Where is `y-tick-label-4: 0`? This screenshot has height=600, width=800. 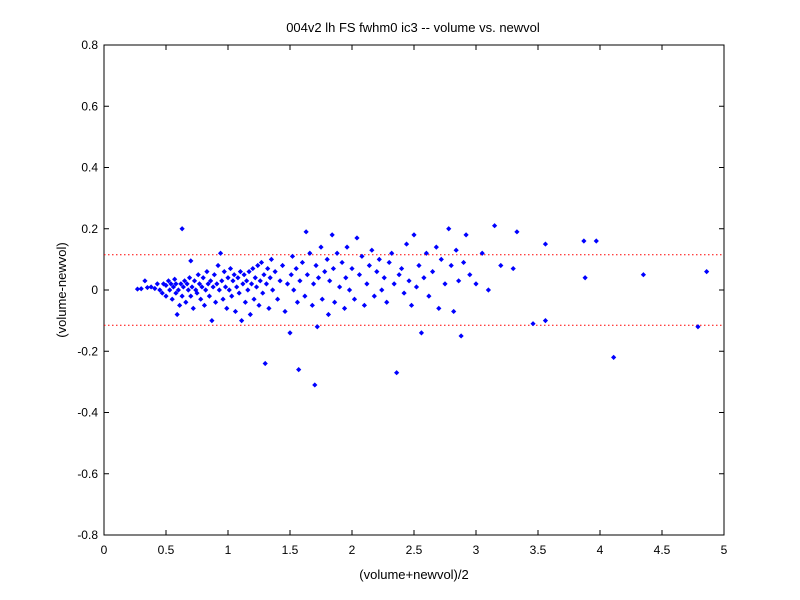
y-tick-label-4: 0 is located at coordinates (94, 290).